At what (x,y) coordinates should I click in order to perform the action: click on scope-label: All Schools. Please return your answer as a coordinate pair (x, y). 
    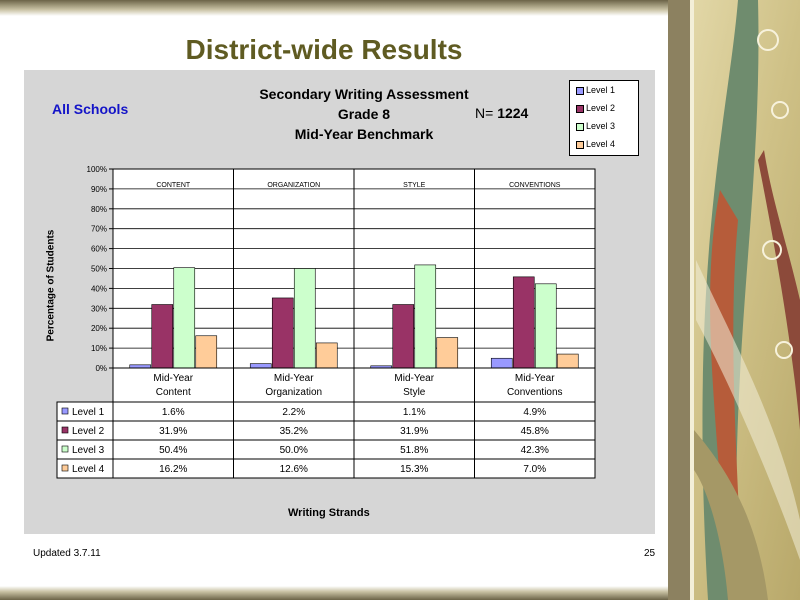
    Looking at the image, I should click on (90, 109).